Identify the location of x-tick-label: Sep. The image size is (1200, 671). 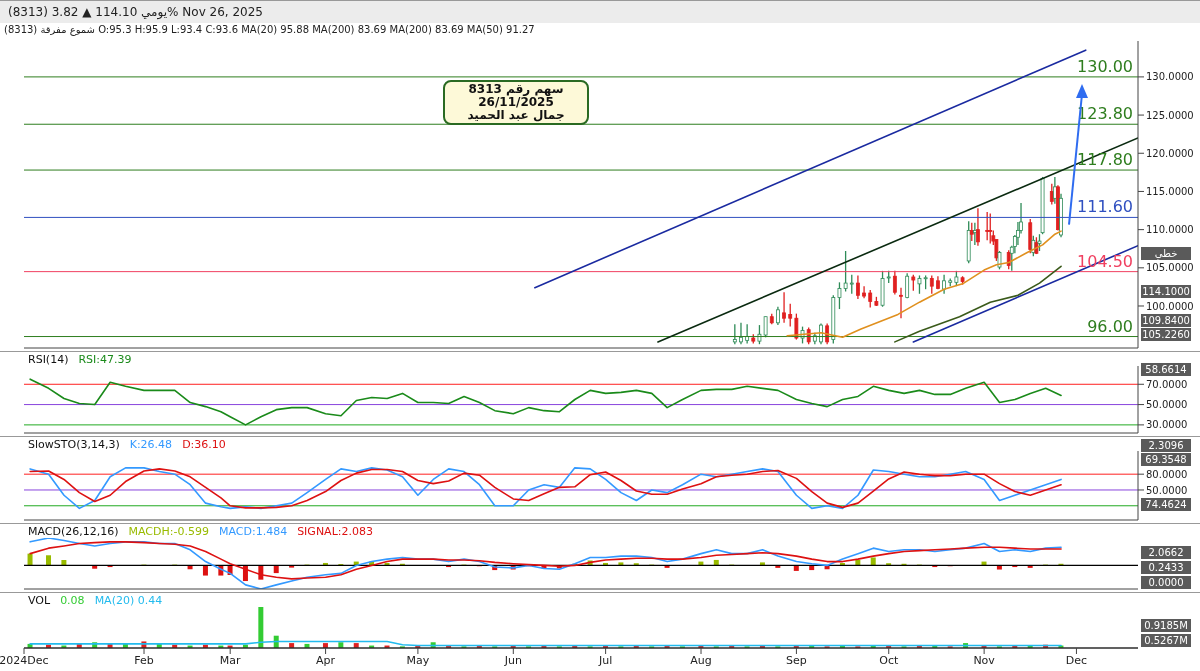
(796, 660).